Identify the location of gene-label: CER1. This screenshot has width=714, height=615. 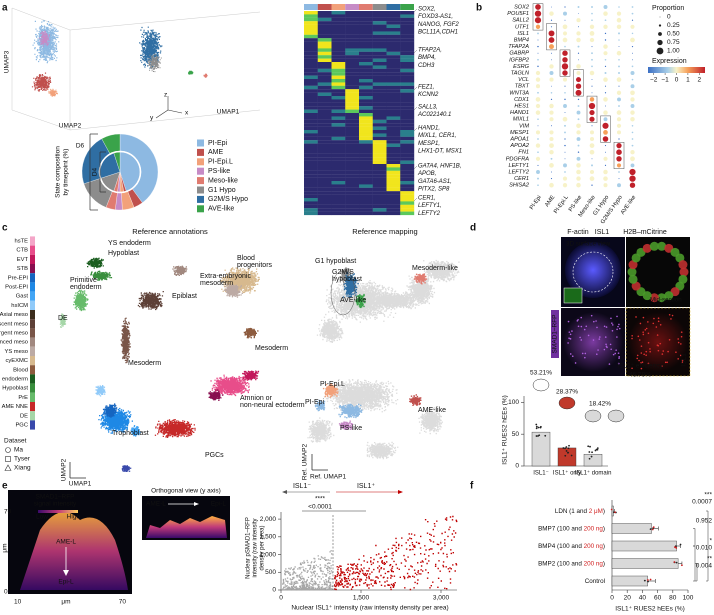
(521, 179).